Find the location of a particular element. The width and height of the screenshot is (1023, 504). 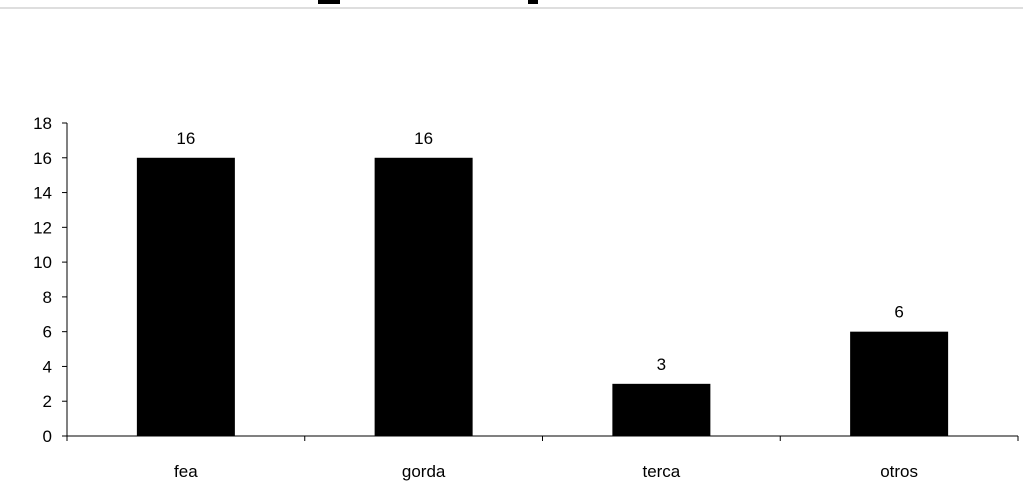

y-tick-label: 4 is located at coordinates (47, 366).